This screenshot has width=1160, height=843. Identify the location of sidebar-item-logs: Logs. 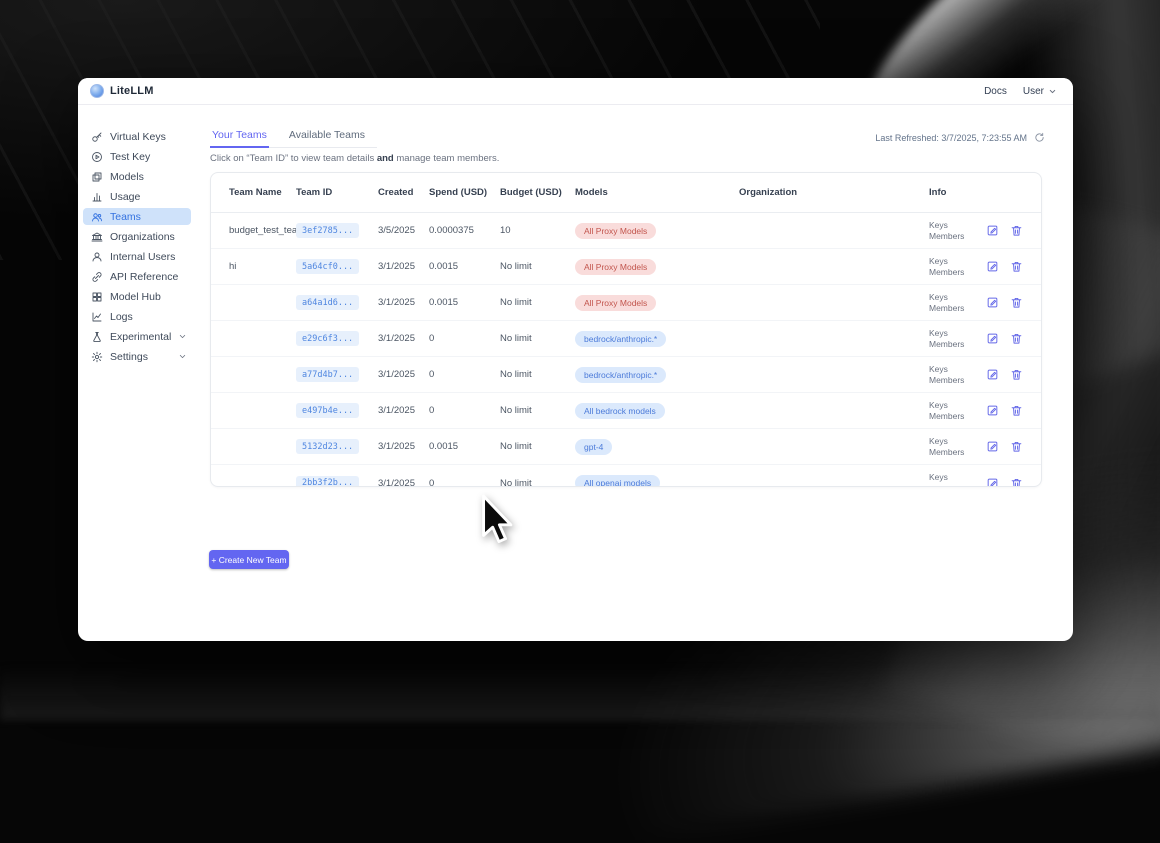
(137, 316).